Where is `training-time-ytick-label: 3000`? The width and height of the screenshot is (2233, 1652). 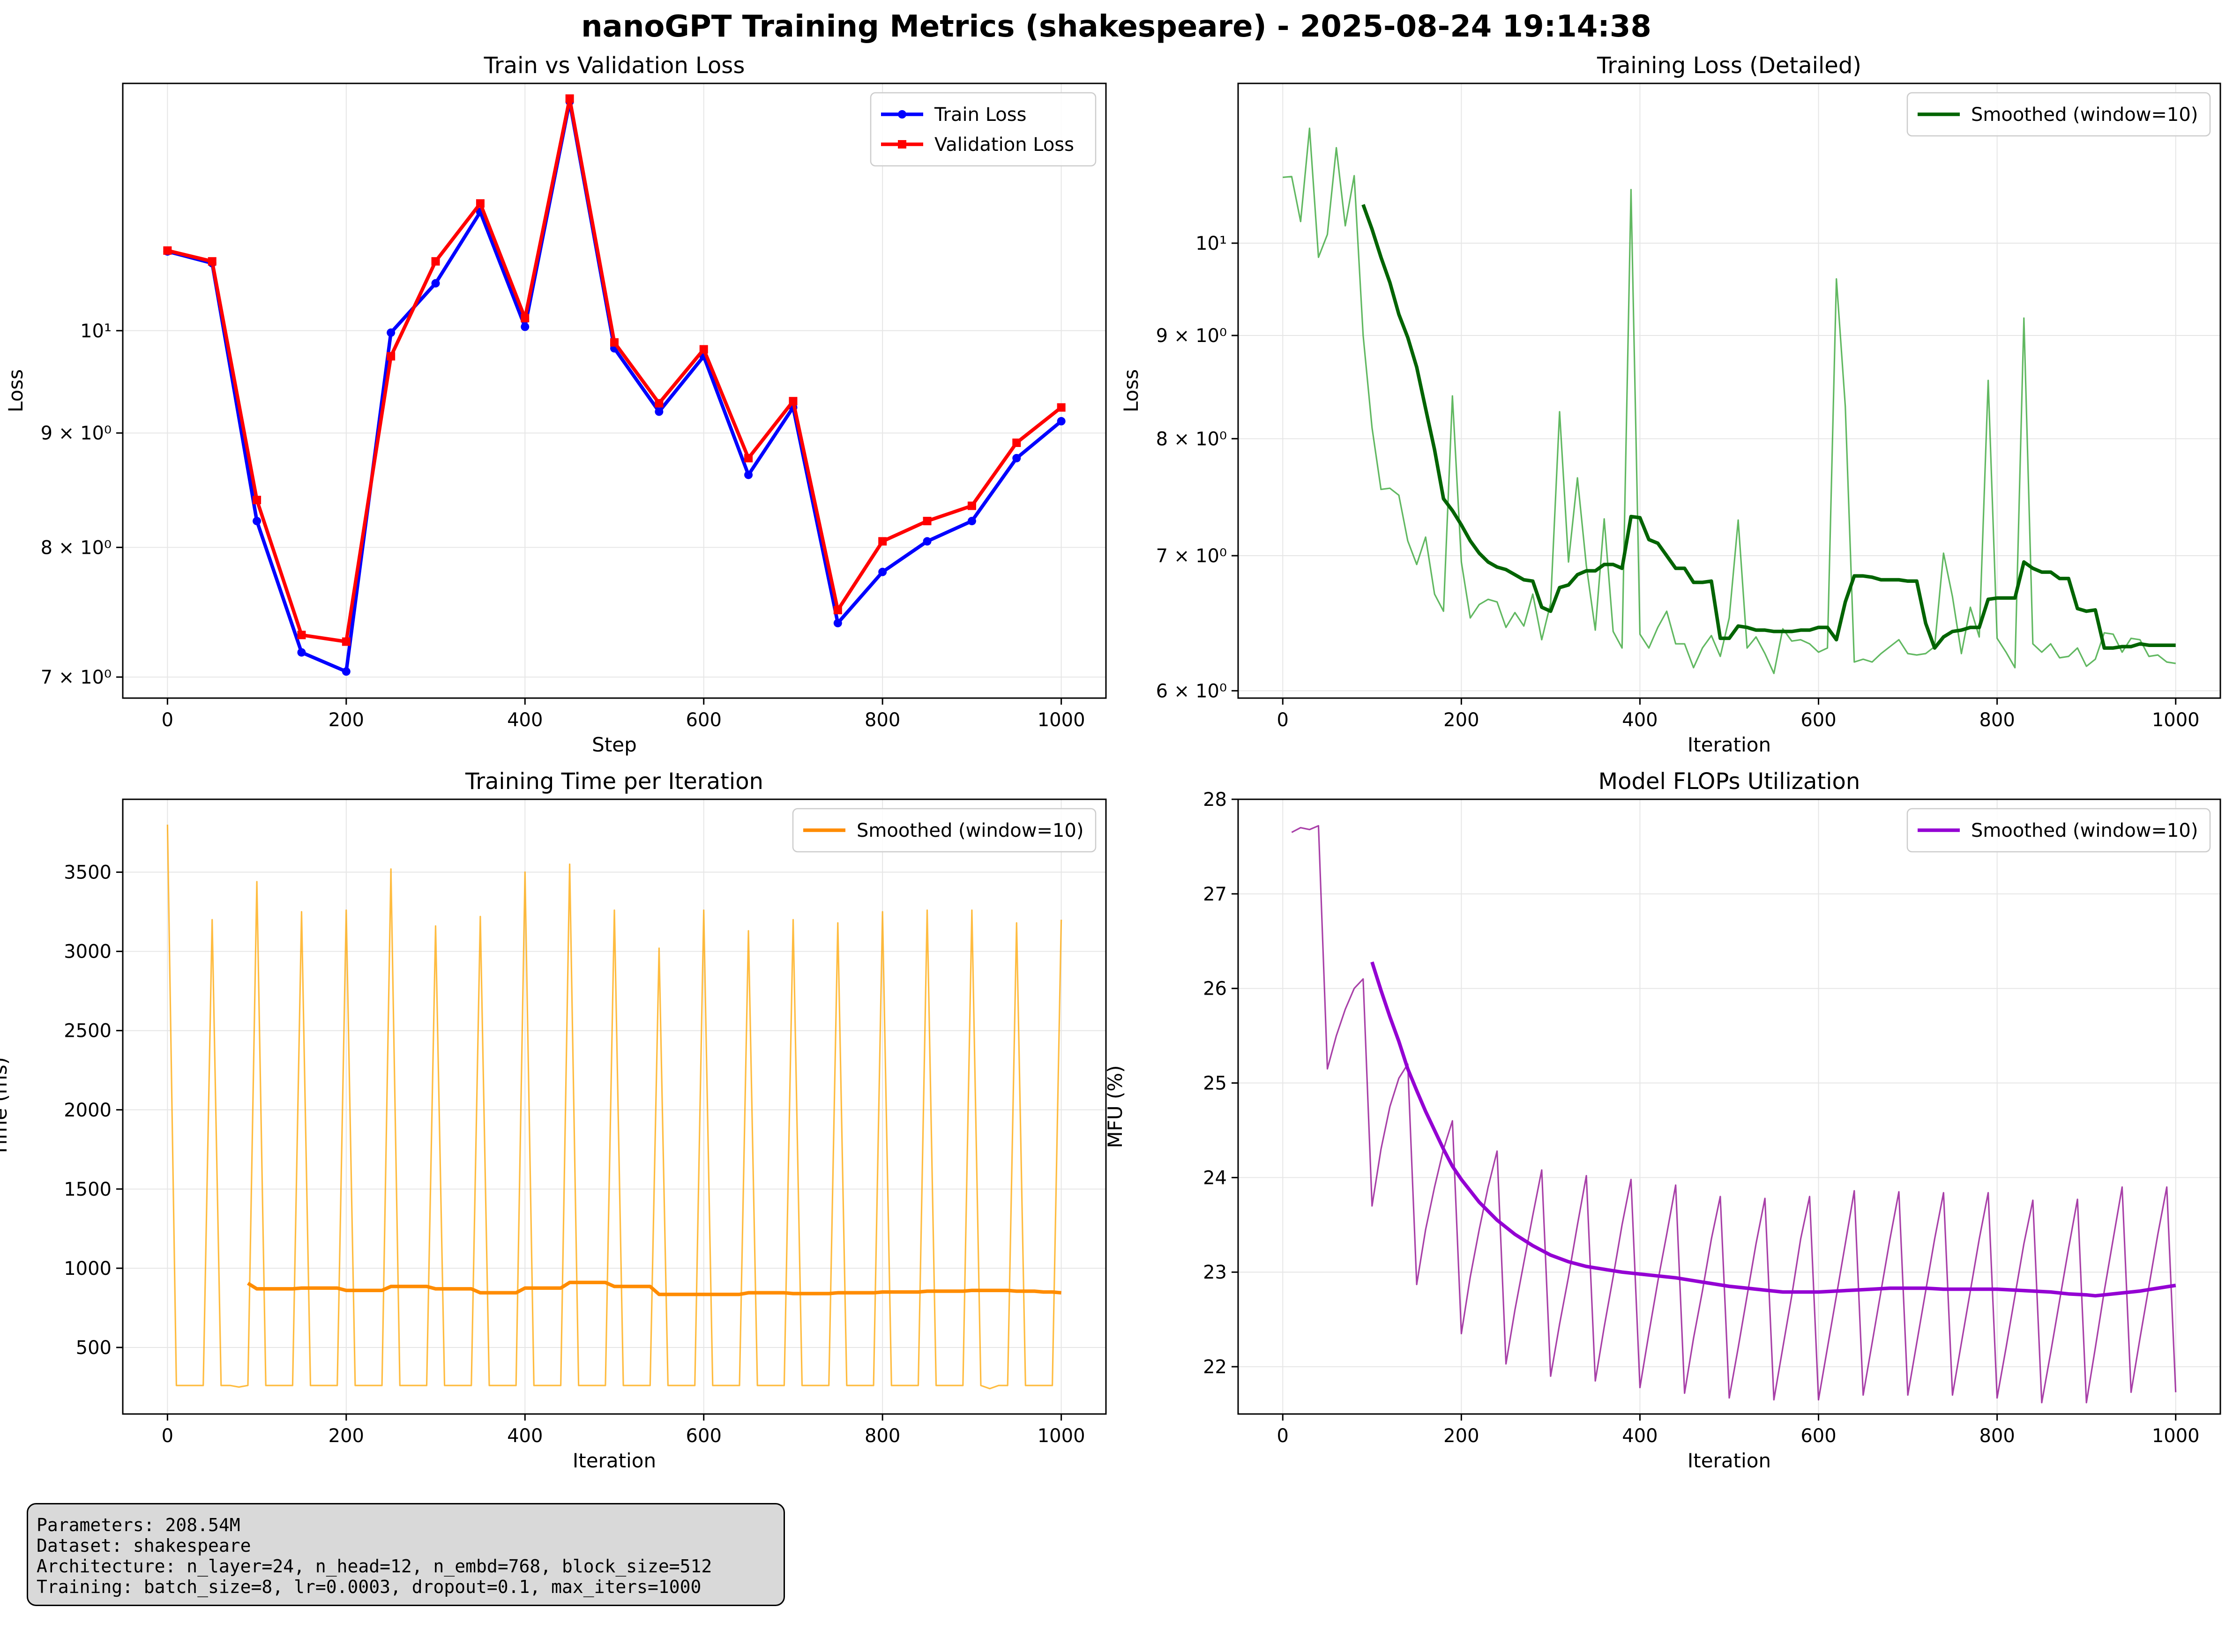 training-time-ytick-label: 3000 is located at coordinates (88, 952).